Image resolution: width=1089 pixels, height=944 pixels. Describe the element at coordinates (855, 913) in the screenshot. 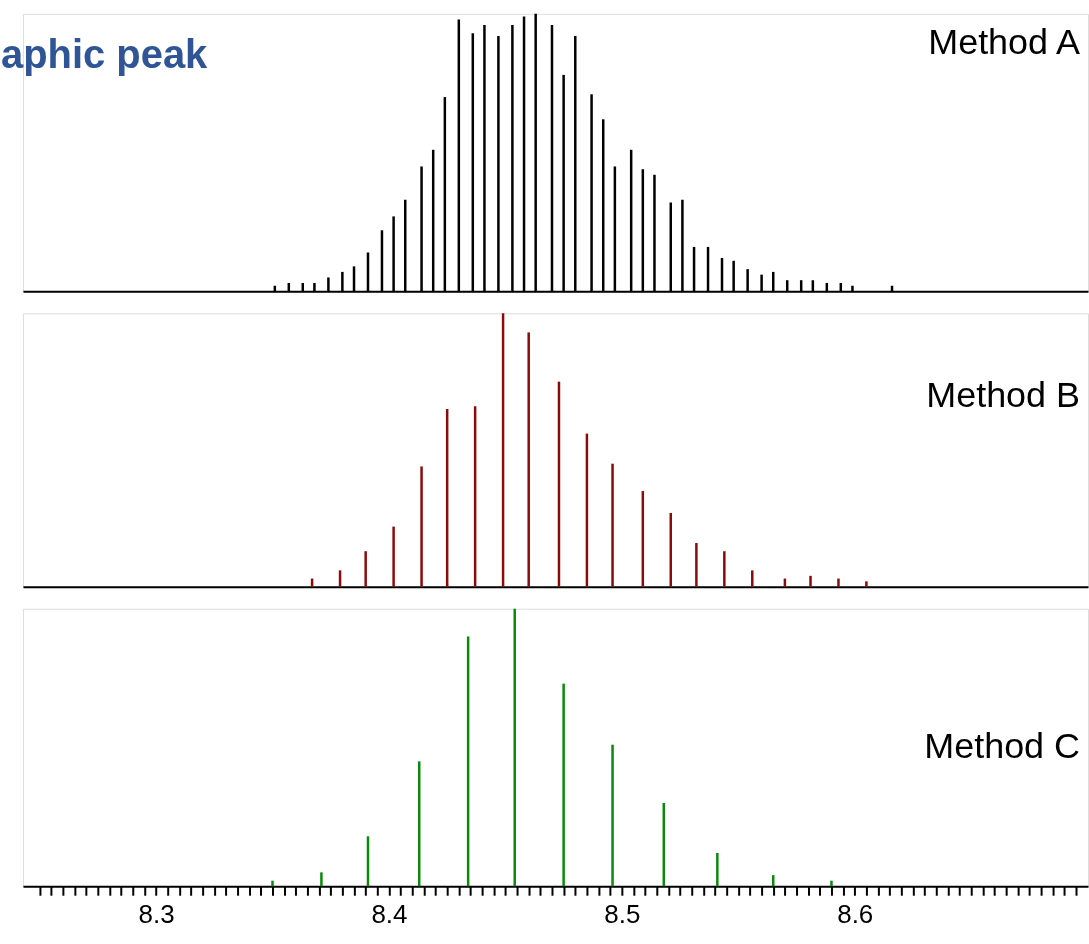

I see `x-tick-label: 8.6` at that location.